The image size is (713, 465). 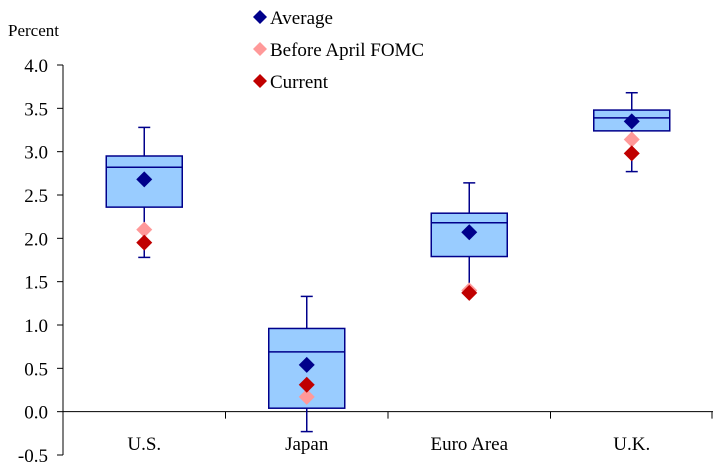 I want to click on marker-current-euro-area, so click(x=469, y=292).